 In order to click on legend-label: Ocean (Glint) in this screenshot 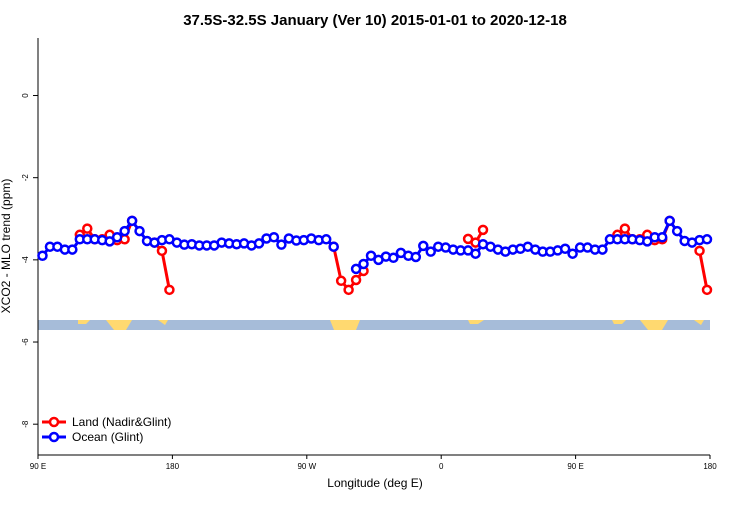, I will do `click(107, 437)`.